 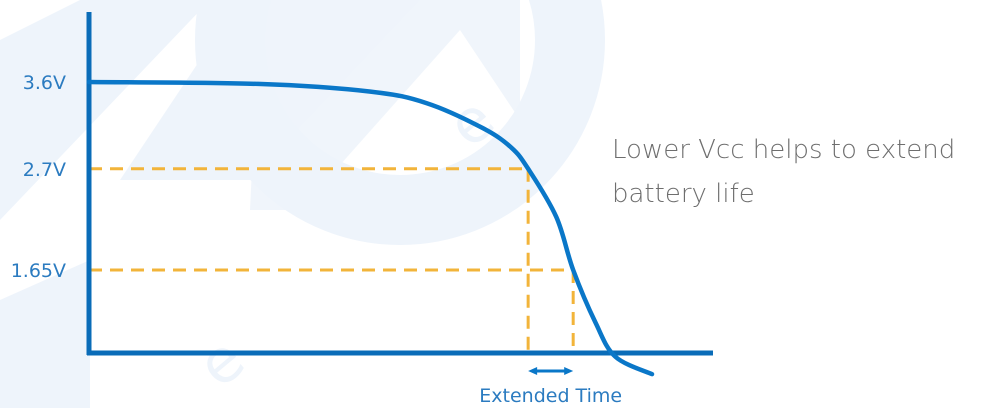 I want to click on extended-time-marker: Extended Time, so click(x=550, y=387).